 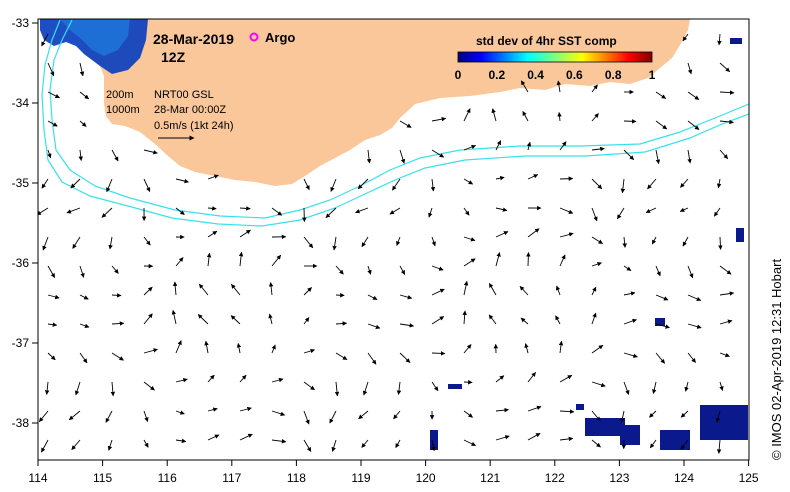 I want to click on lon-tick-label: 122, so click(x=555, y=478).